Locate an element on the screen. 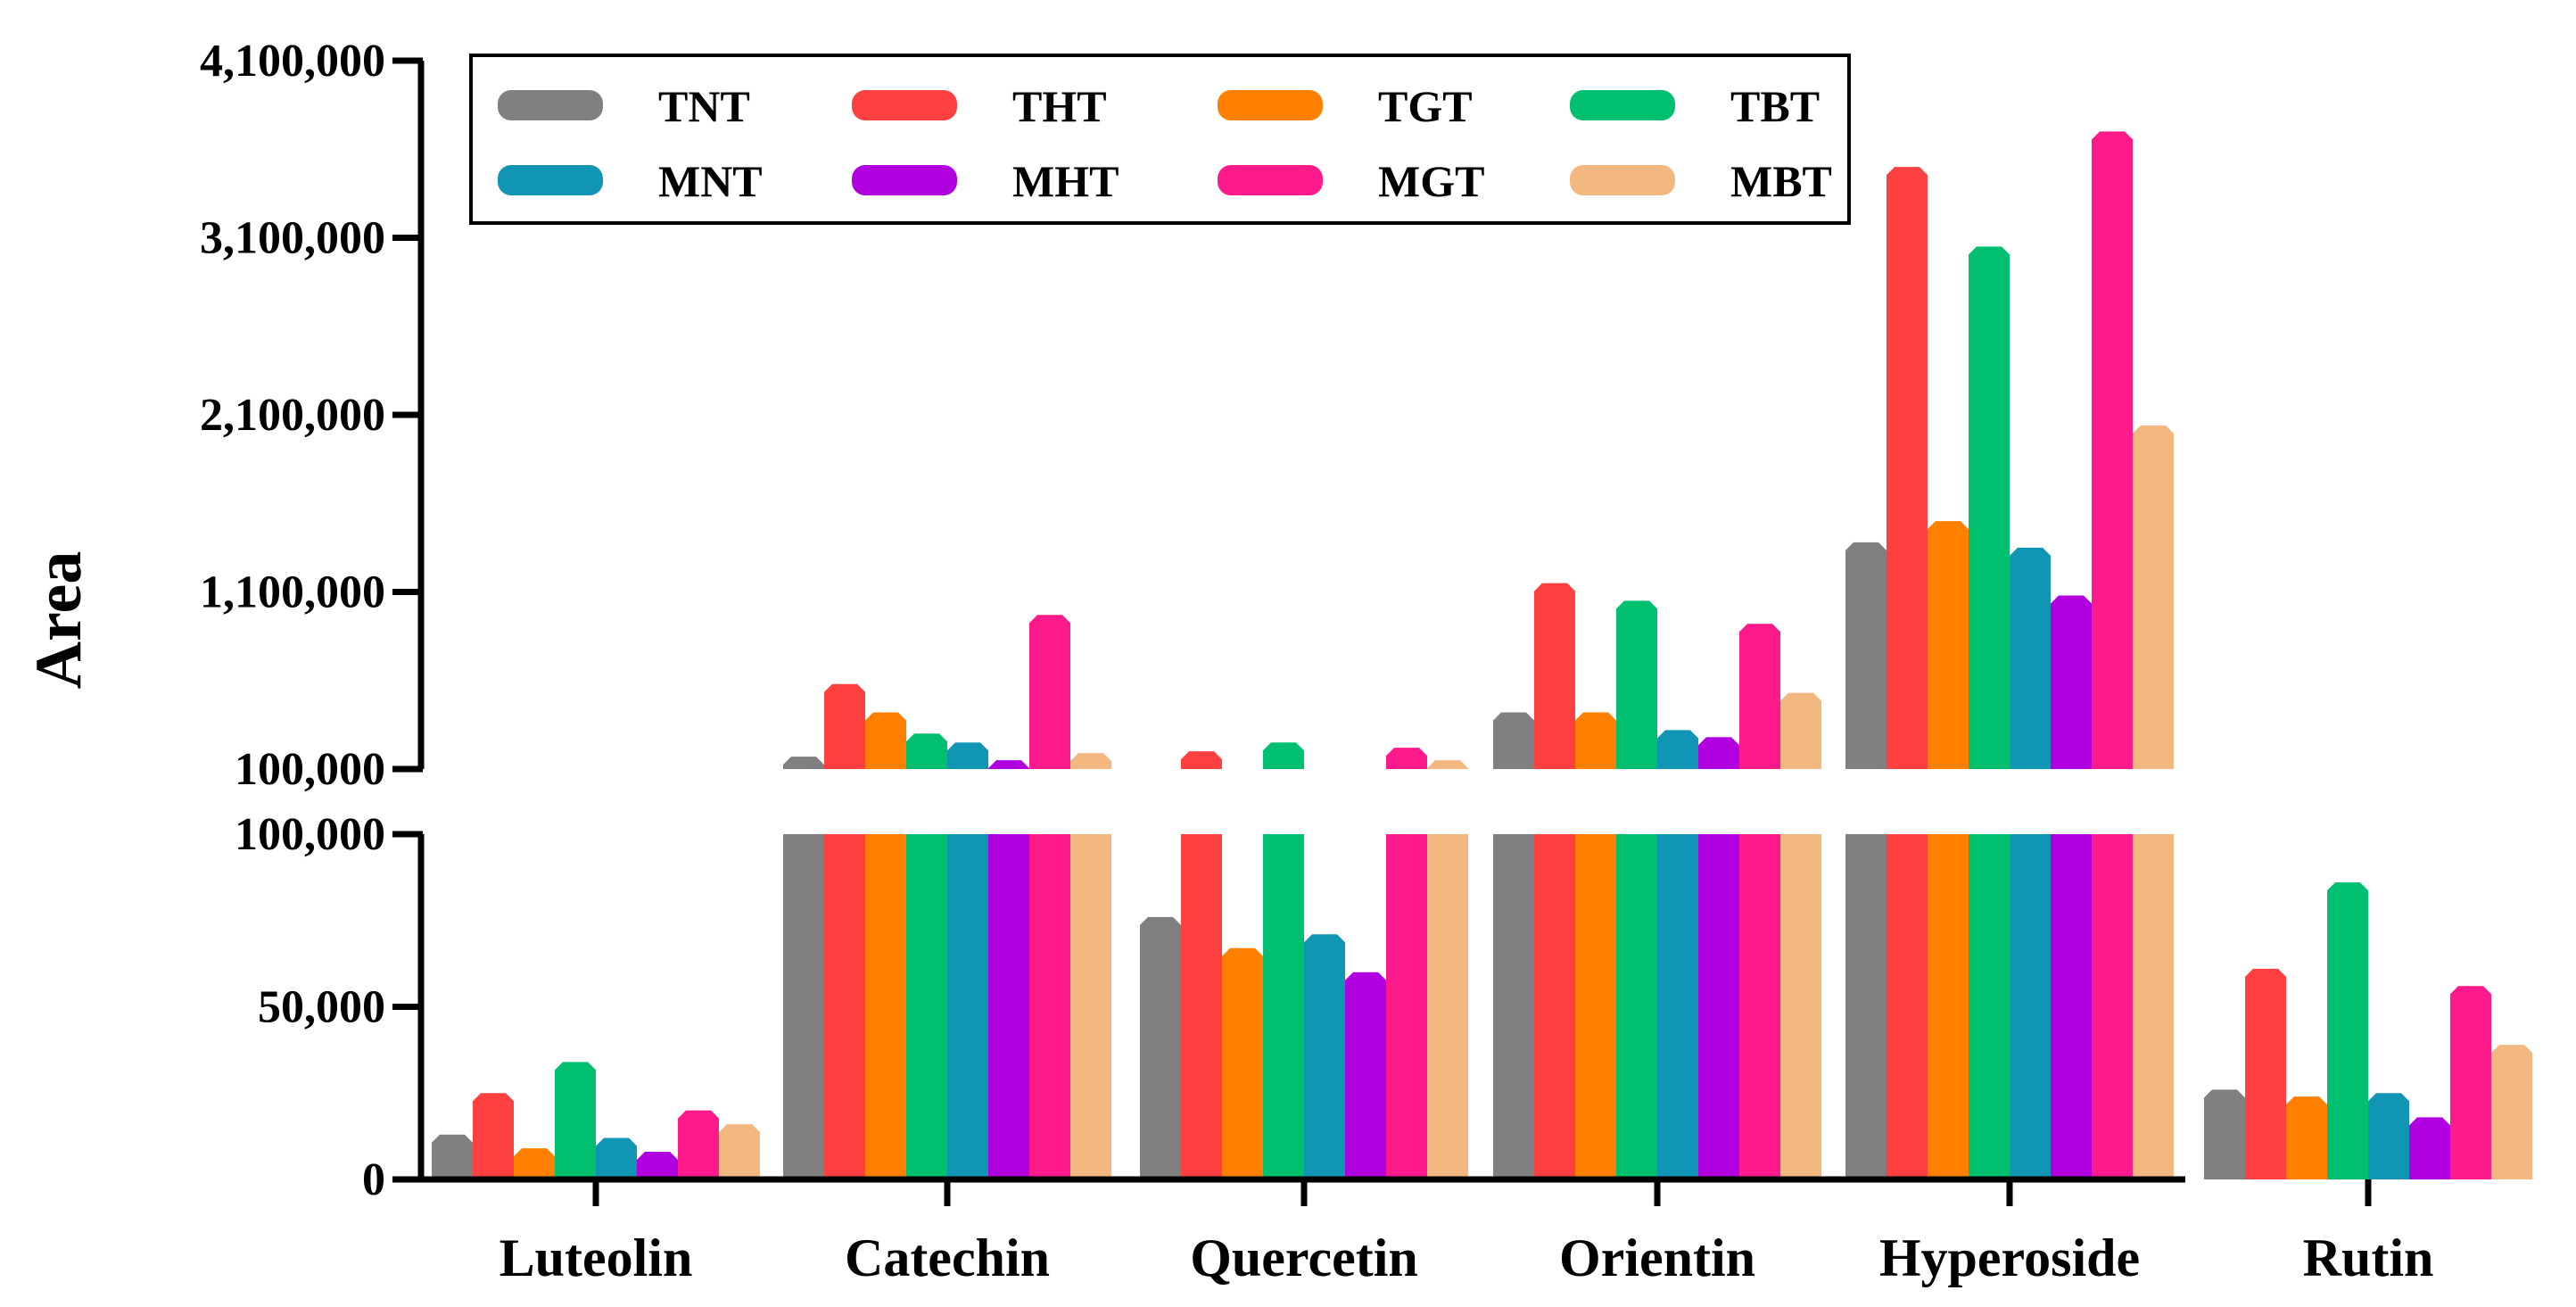  bar-rutin-tbt is located at coordinates (2347, 1030).